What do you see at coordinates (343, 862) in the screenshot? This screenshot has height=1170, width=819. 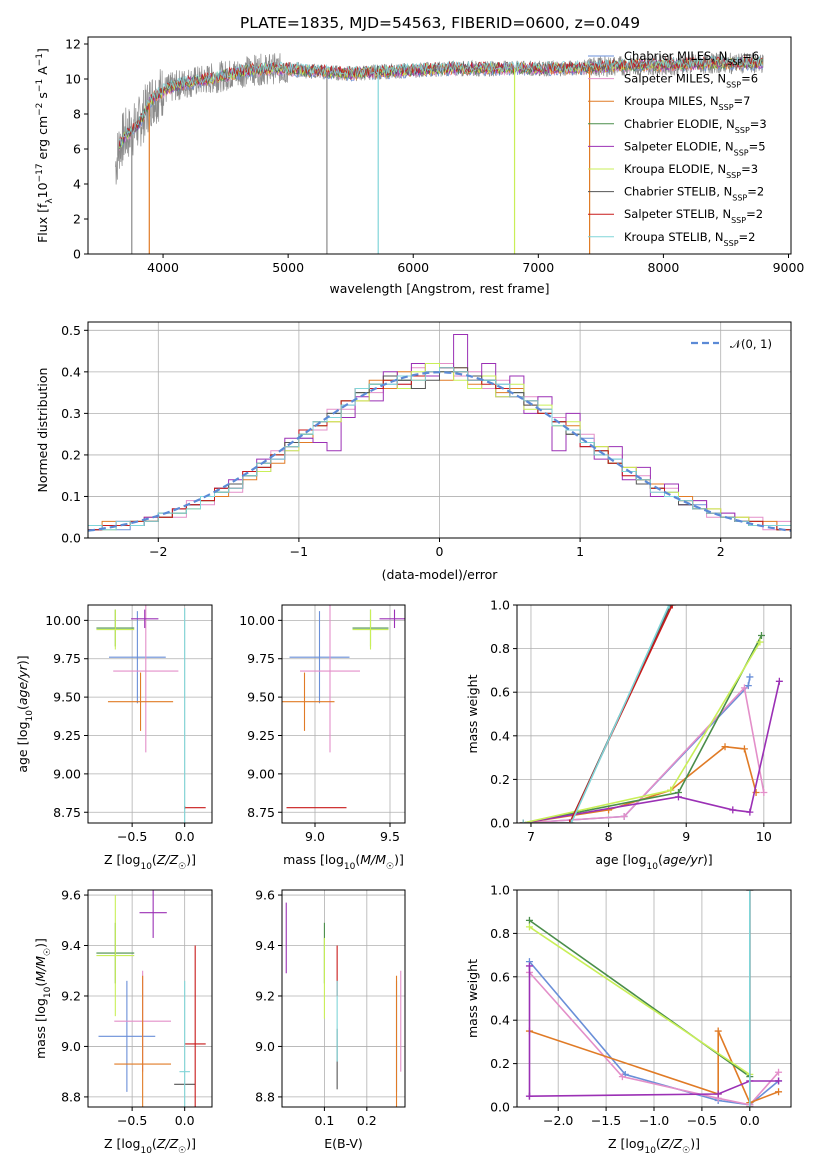 I see `mass_age-xlabel: mass [log10(M/M☉)]` at bounding box center [343, 862].